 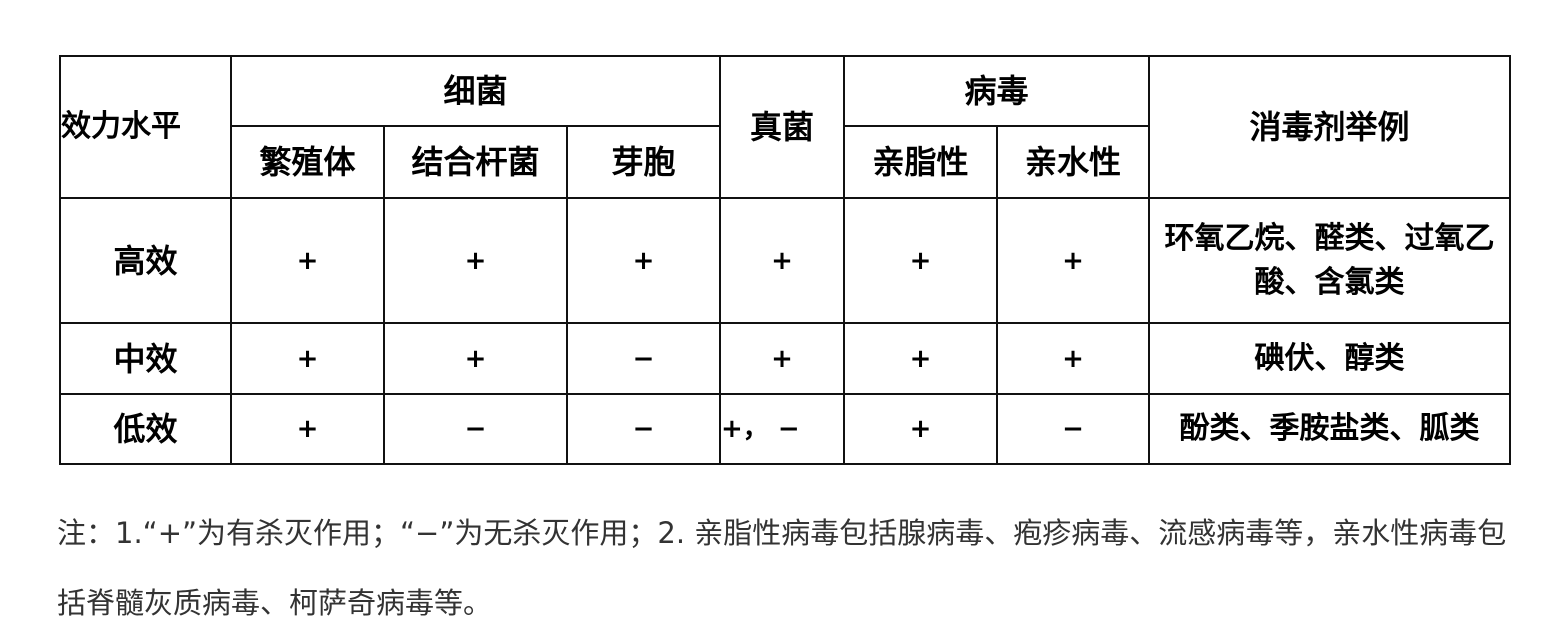 What do you see at coordinates (307, 162) in the screenshot?
I see `header-vegetative: 繁殖体` at bounding box center [307, 162].